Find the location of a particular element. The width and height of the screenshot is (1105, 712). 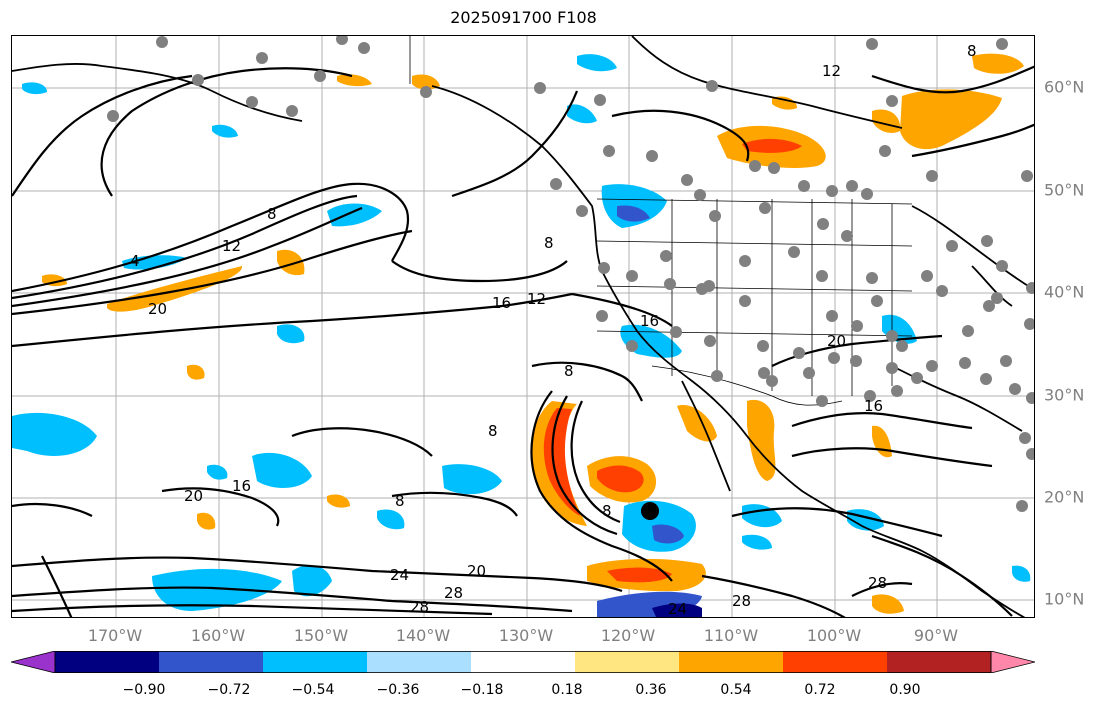

colorbar-segments is located at coordinates (523, 662).